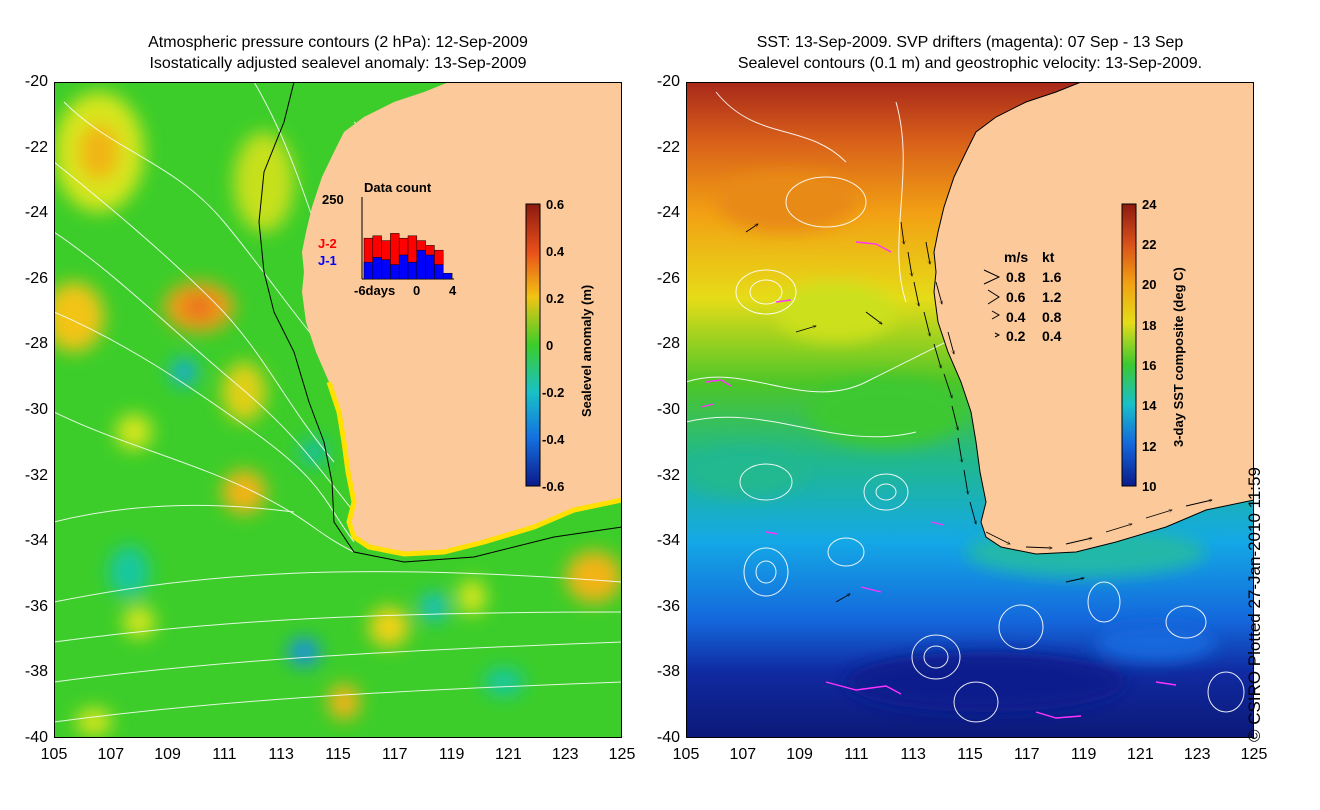 The image size is (1320, 810). Describe the element at coordinates (553, 486) in the screenshot. I see `sl-tick-6: -0.6` at that location.